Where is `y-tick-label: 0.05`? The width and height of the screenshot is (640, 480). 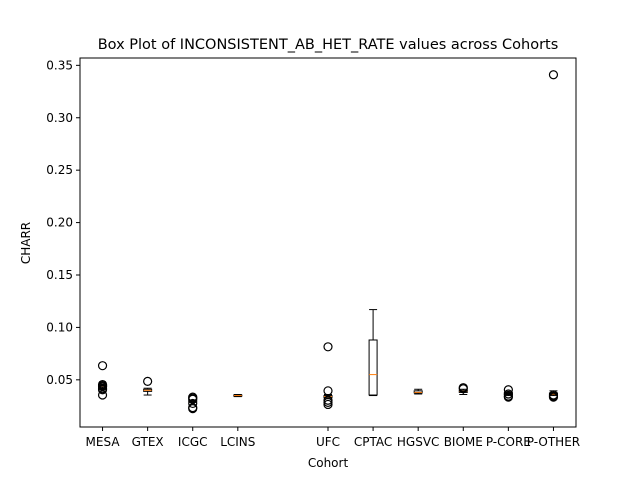
y-tick-label: 0.05 is located at coordinates (59, 380).